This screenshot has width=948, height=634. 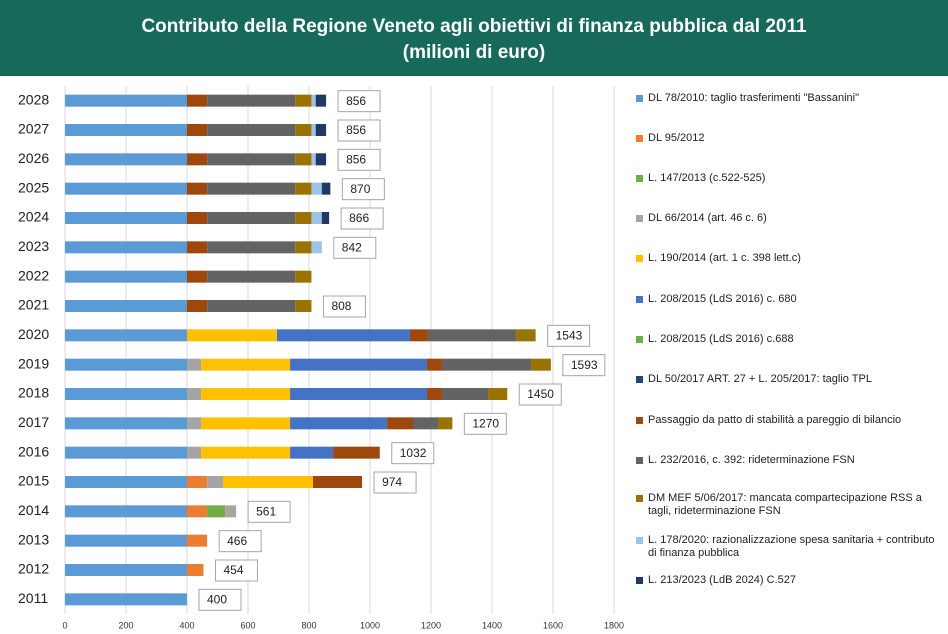 I want to click on legend-label: L. 208/2015 (LdS 2016) c. 680, so click(x=722, y=299).